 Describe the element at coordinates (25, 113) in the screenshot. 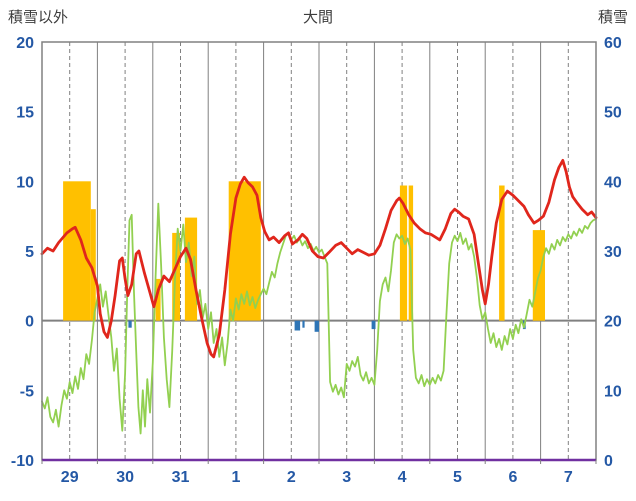

I see `left-axis-tick: 15` at that location.